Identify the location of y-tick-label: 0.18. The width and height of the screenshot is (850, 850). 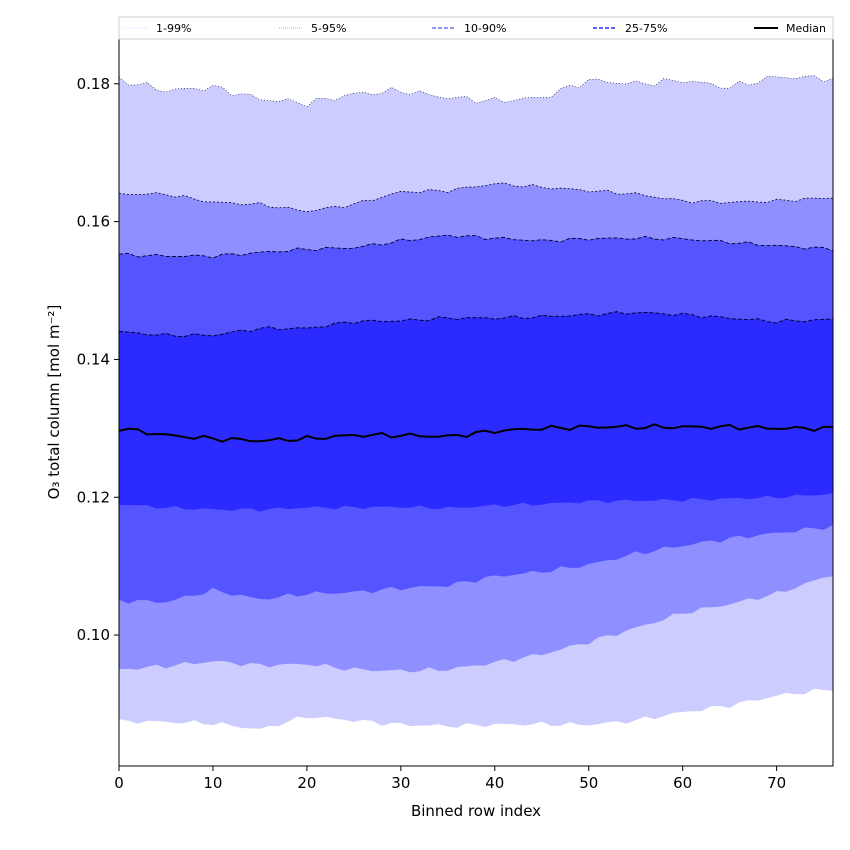
(93, 84).